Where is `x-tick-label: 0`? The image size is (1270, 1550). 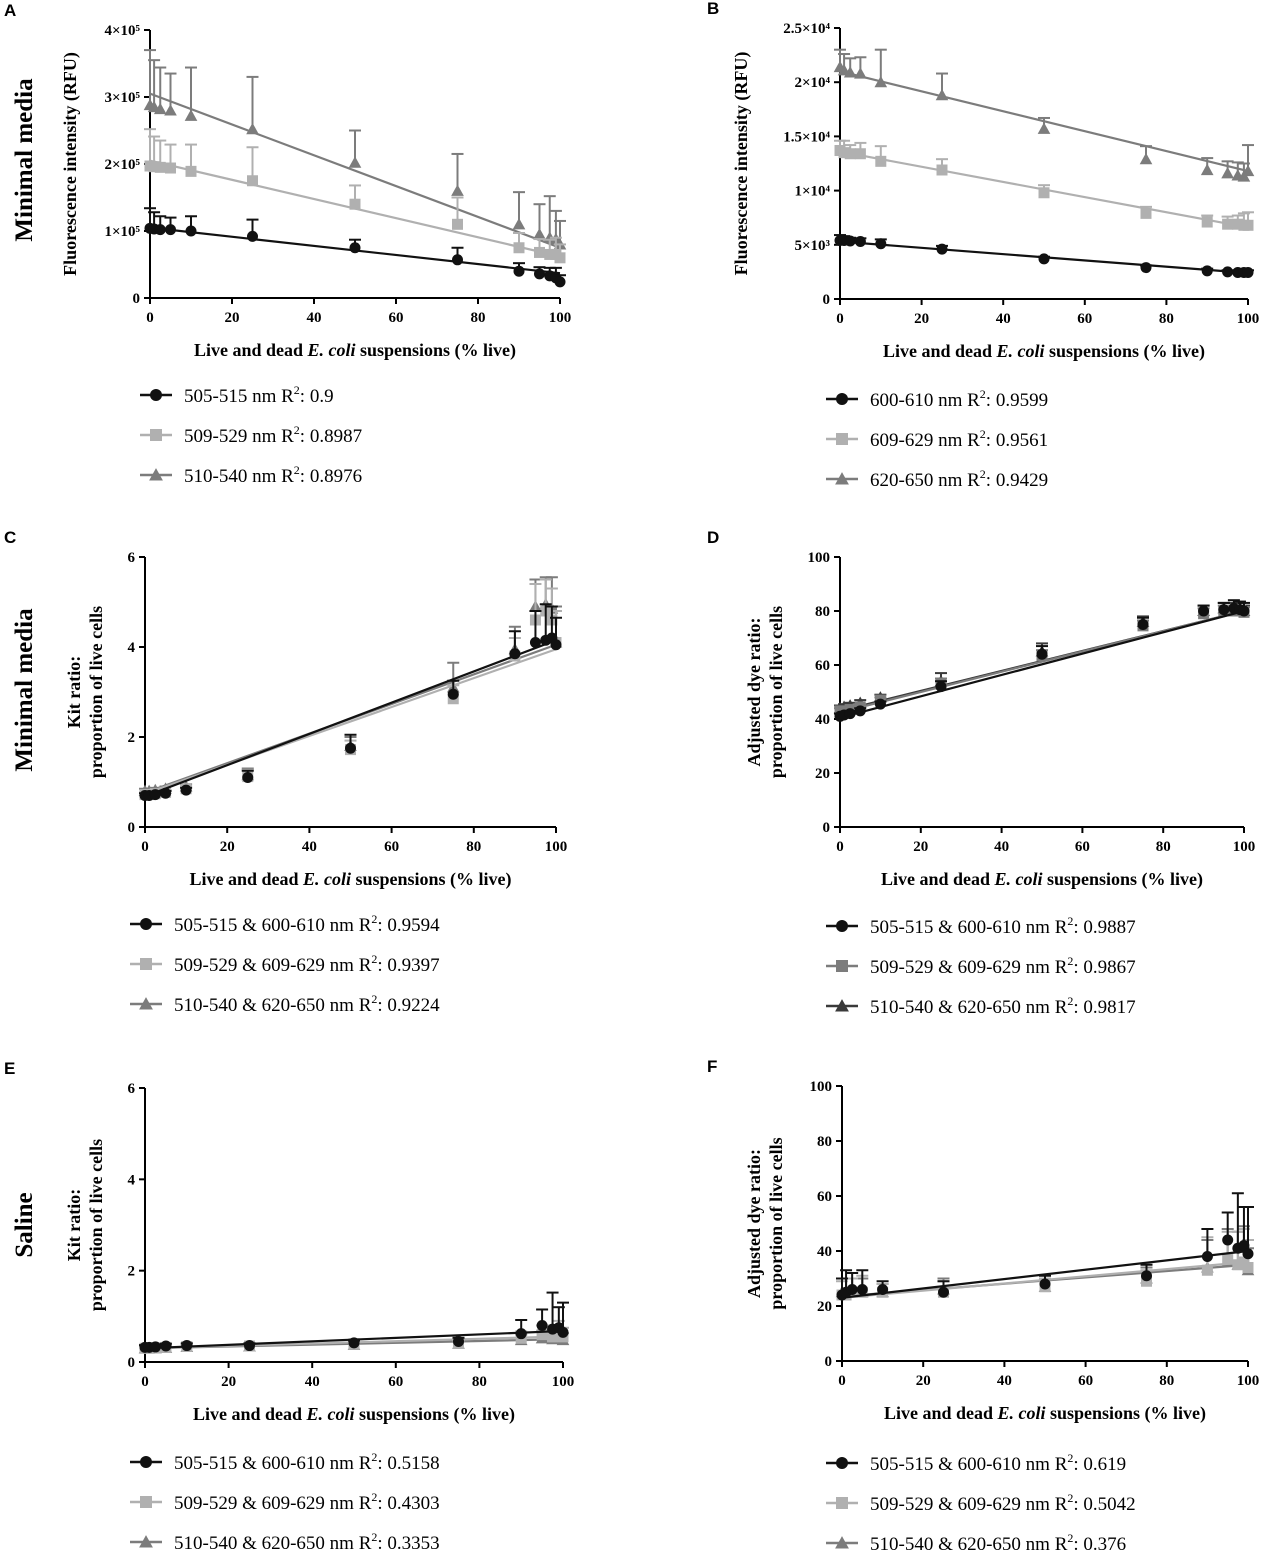
x-tick-label: 0 is located at coordinates (840, 847).